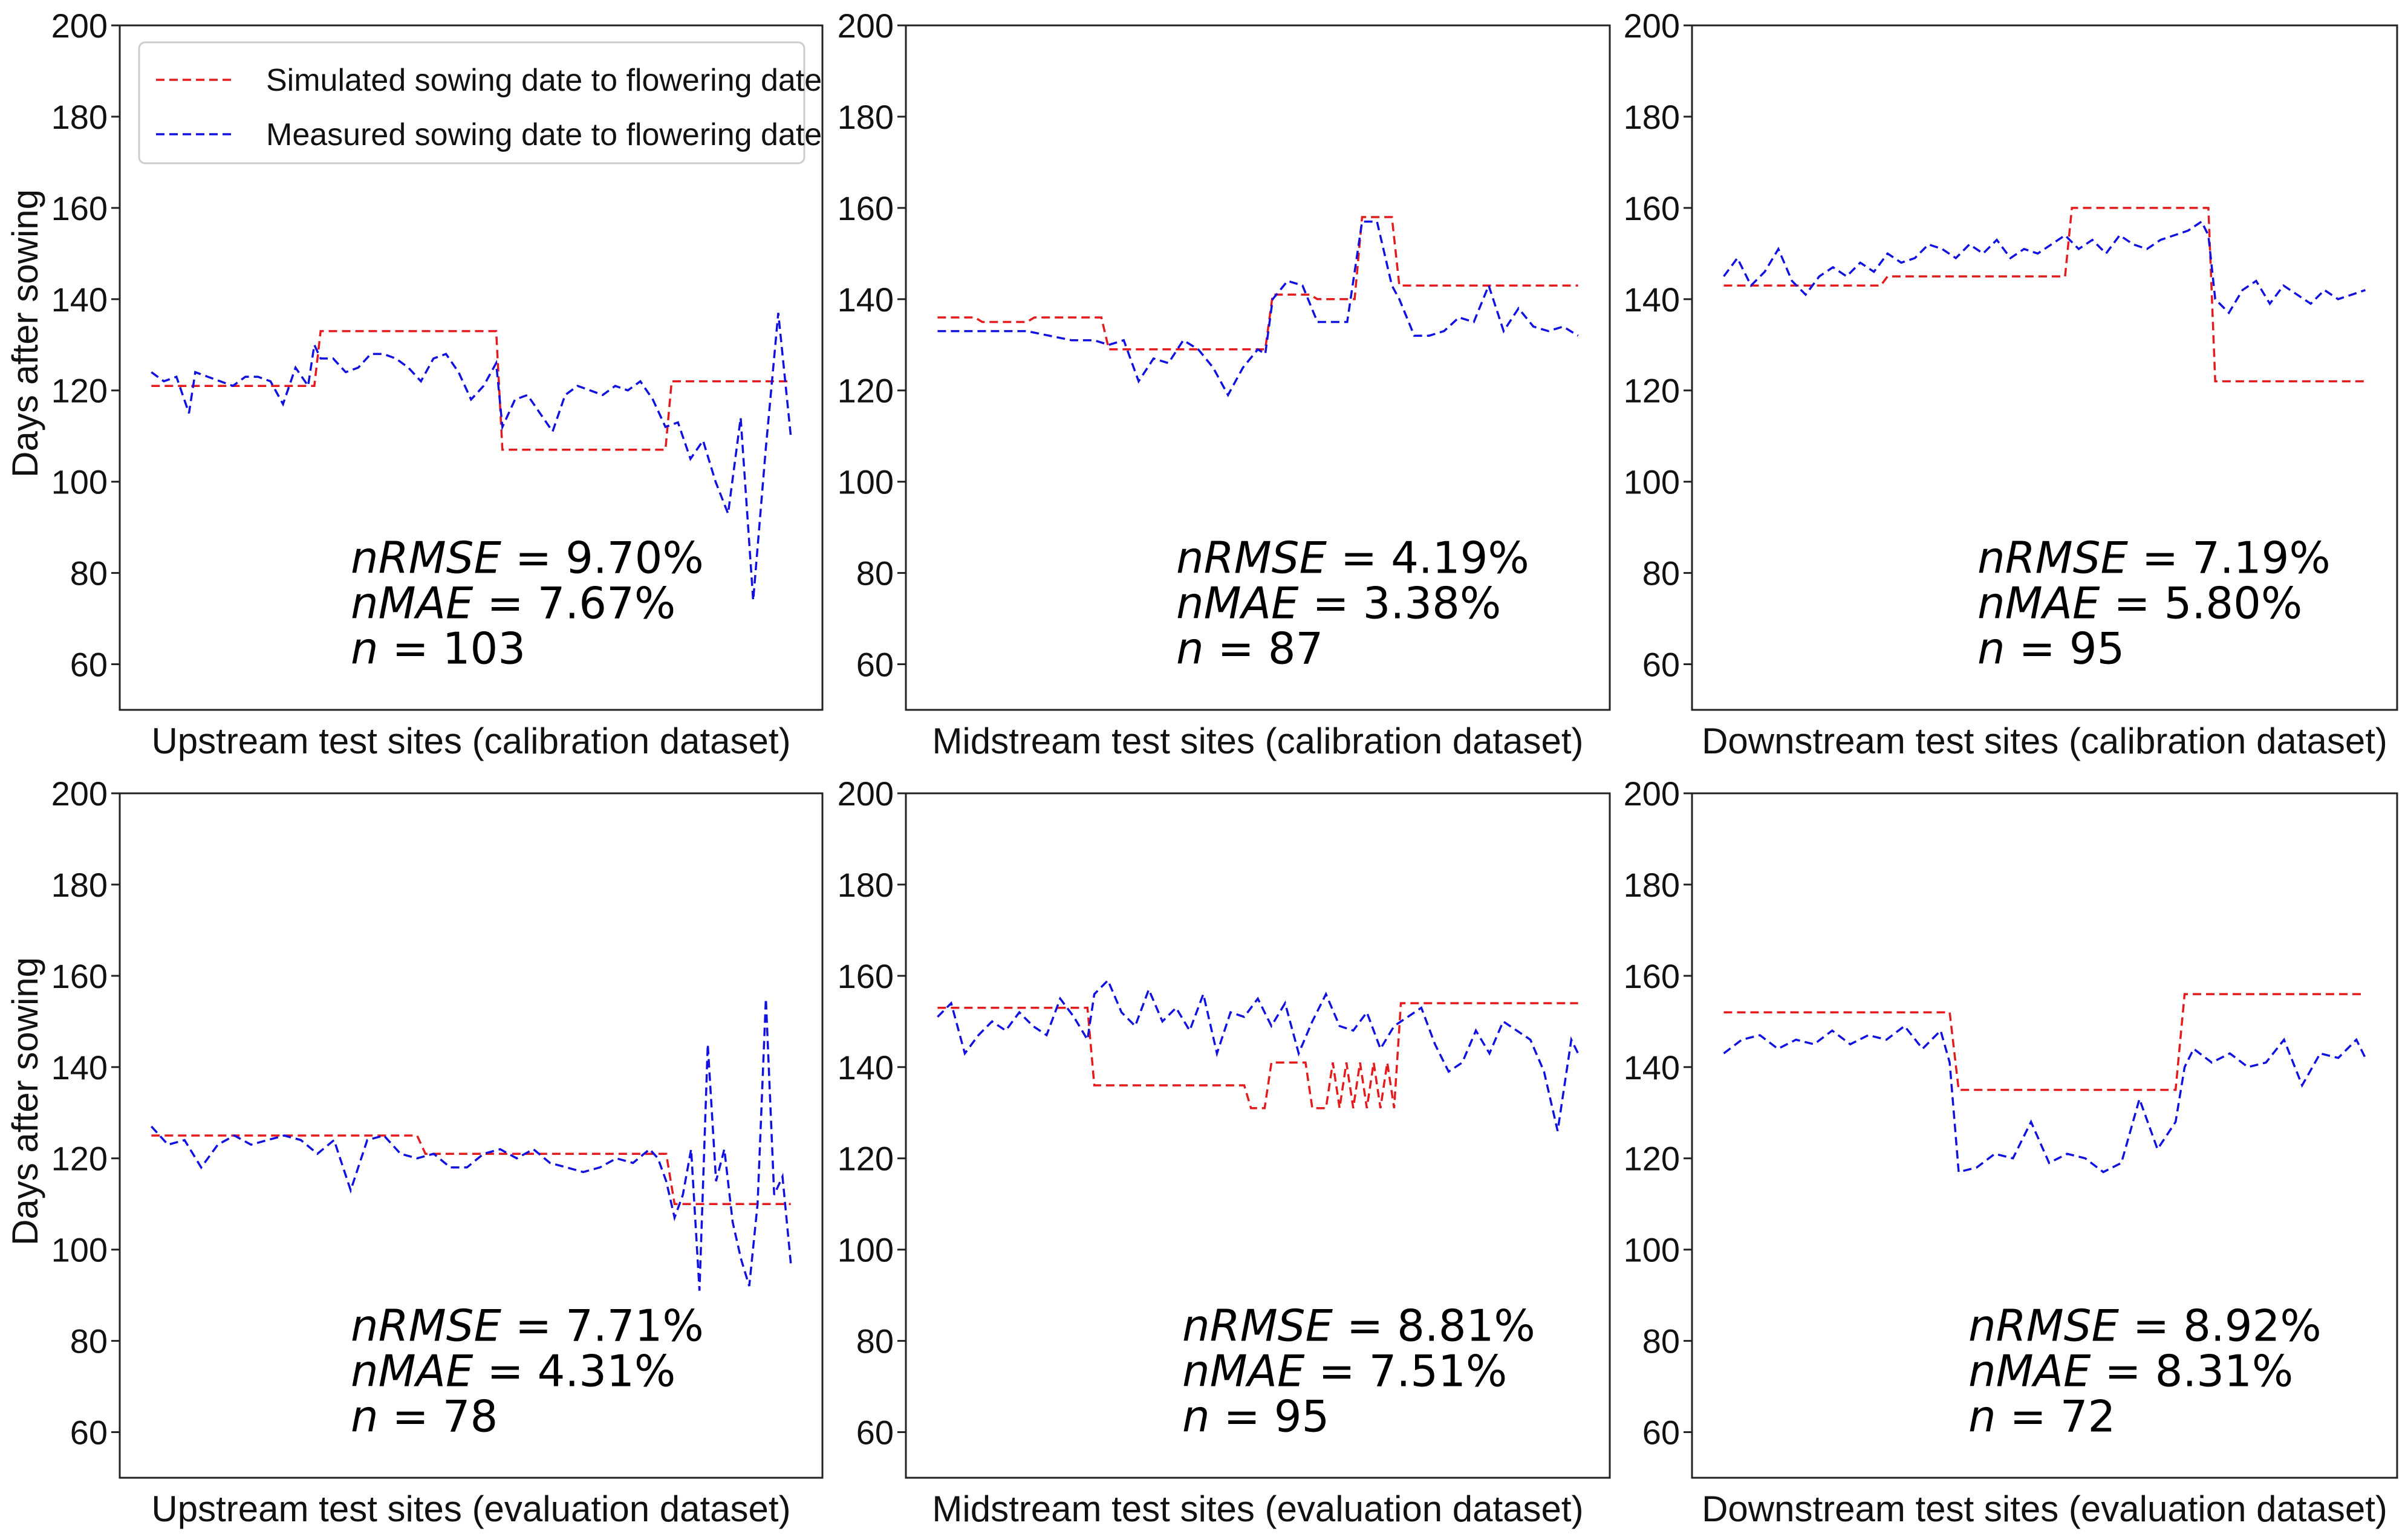 The image size is (2408, 1534). I want to click on stat-nrmse: nRMSE = 7.71%, so click(527, 1326).